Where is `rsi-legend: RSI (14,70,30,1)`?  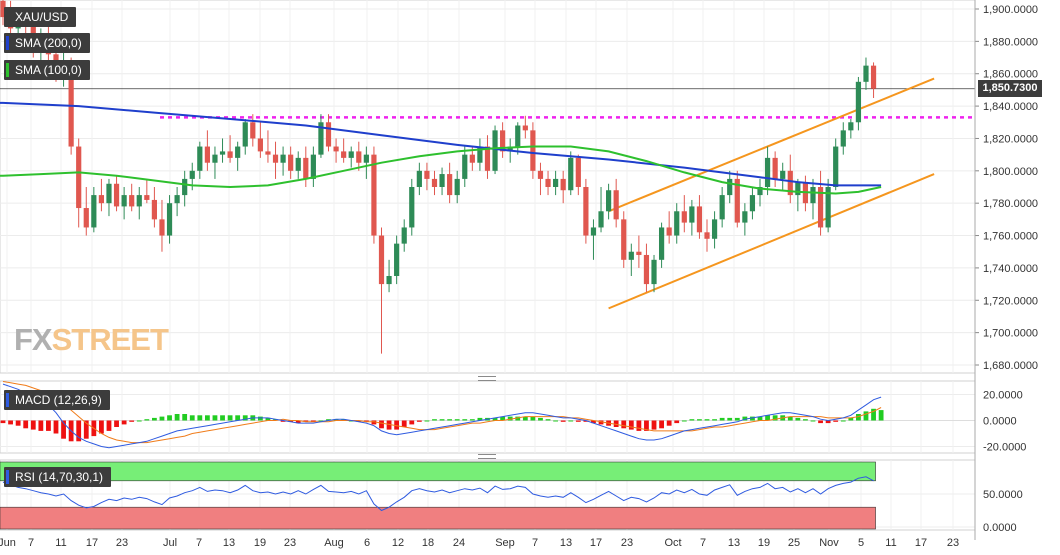 rsi-legend: RSI (14,70,30,1) is located at coordinates (58, 477).